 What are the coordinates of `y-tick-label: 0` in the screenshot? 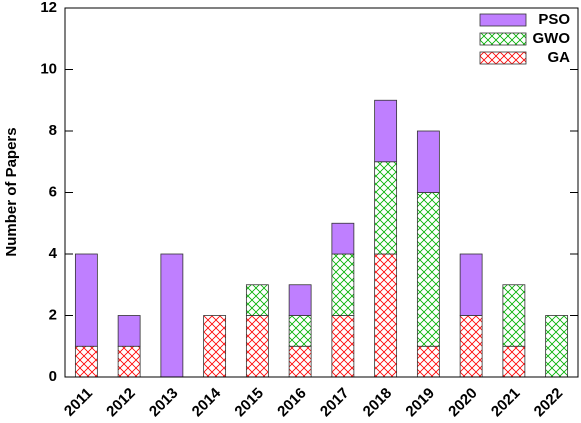 It's located at (53, 376).